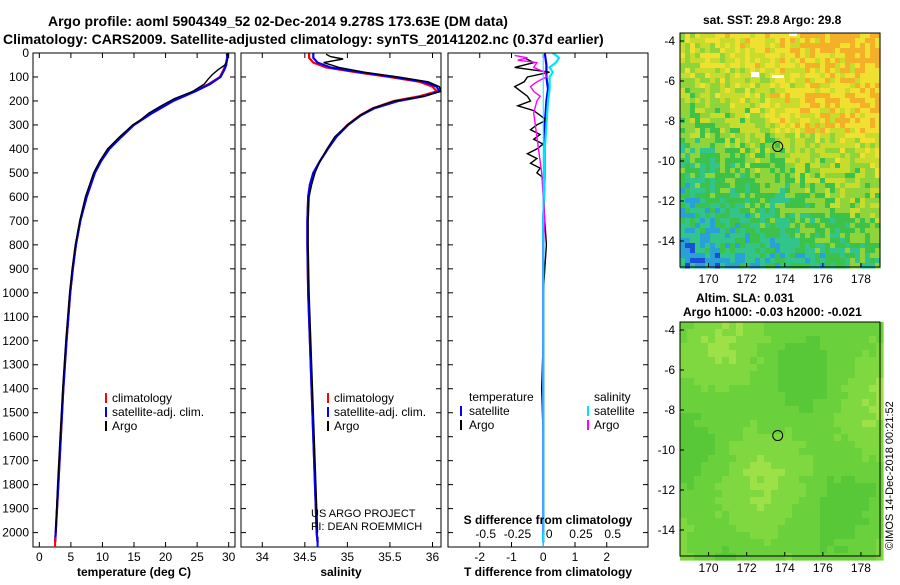  What do you see at coordinates (374, 293) in the screenshot?
I see `series-line-argo` at bounding box center [374, 293].